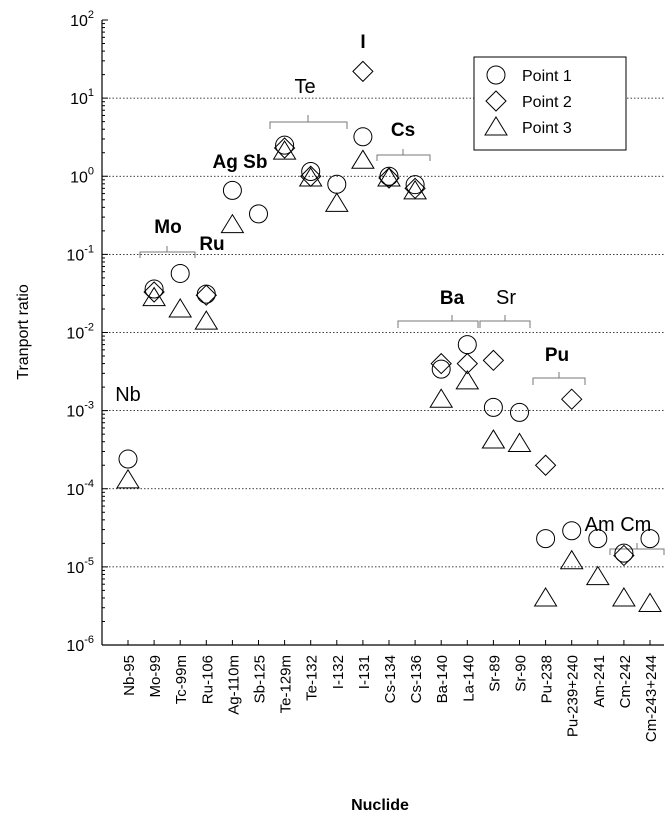 The image size is (666, 820). I want to click on x-tick-label: La-140, so click(468, 678).